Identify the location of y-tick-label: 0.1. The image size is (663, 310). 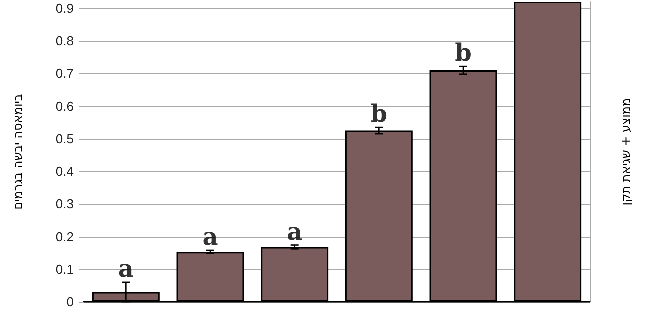
(65, 269).